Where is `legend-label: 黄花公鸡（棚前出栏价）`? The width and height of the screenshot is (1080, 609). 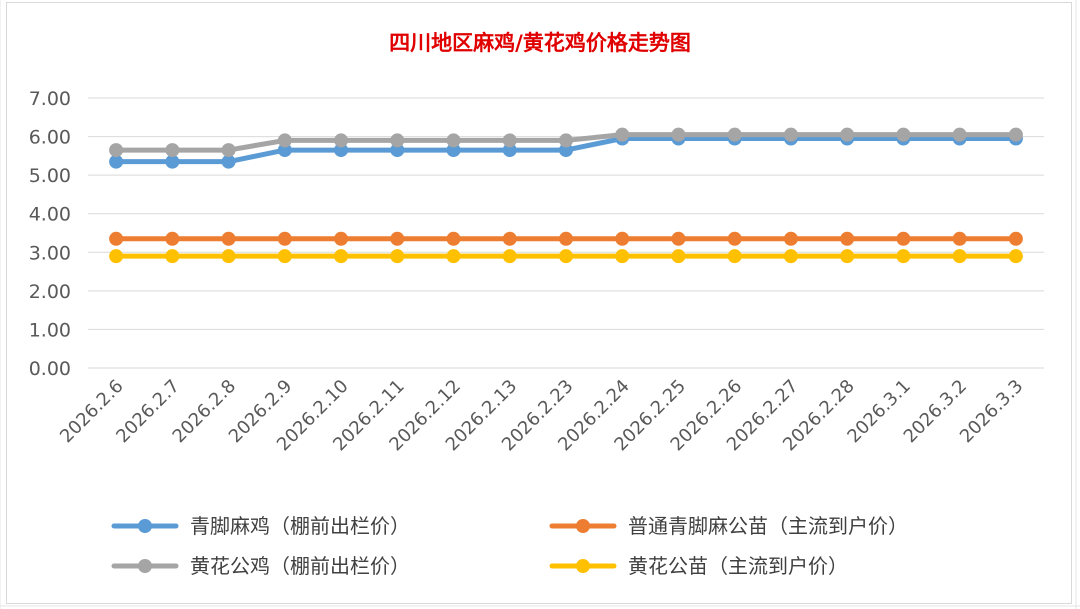 legend-label: 黄花公鸡（棚前出栏价） is located at coordinates (300, 566).